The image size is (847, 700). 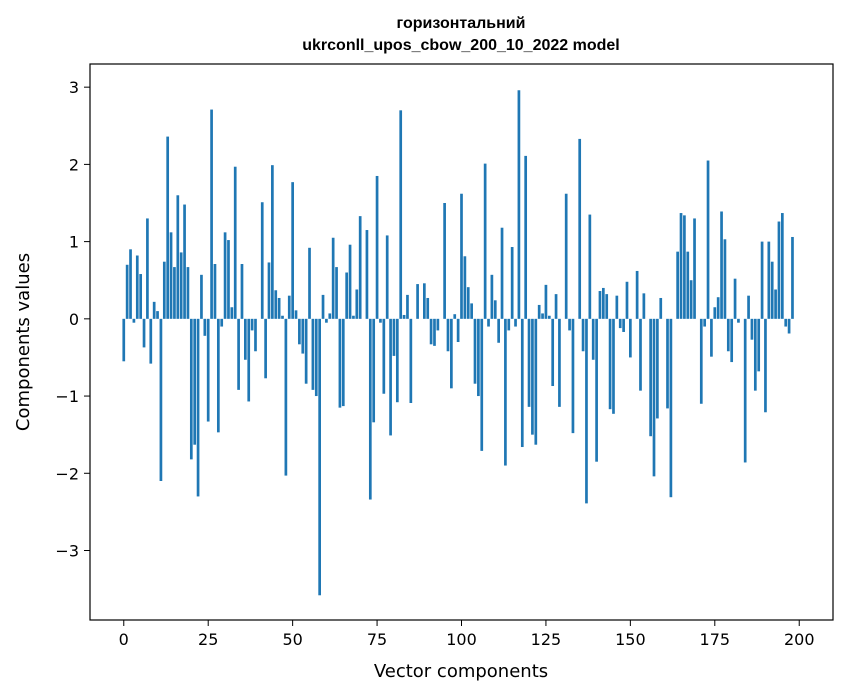 I want to click on x-axis-label: Vector components, so click(x=461, y=671).